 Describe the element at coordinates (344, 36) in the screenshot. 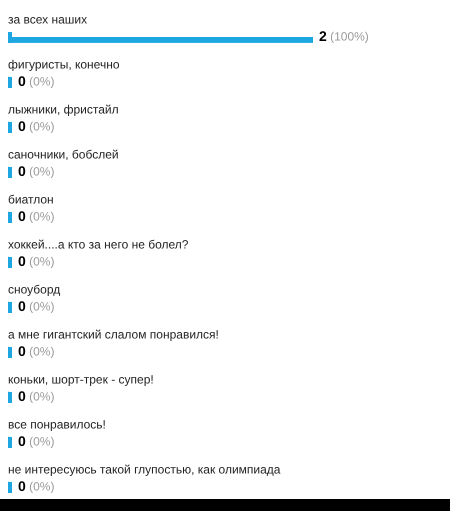

I see `data-label: 2 (100%)` at that location.